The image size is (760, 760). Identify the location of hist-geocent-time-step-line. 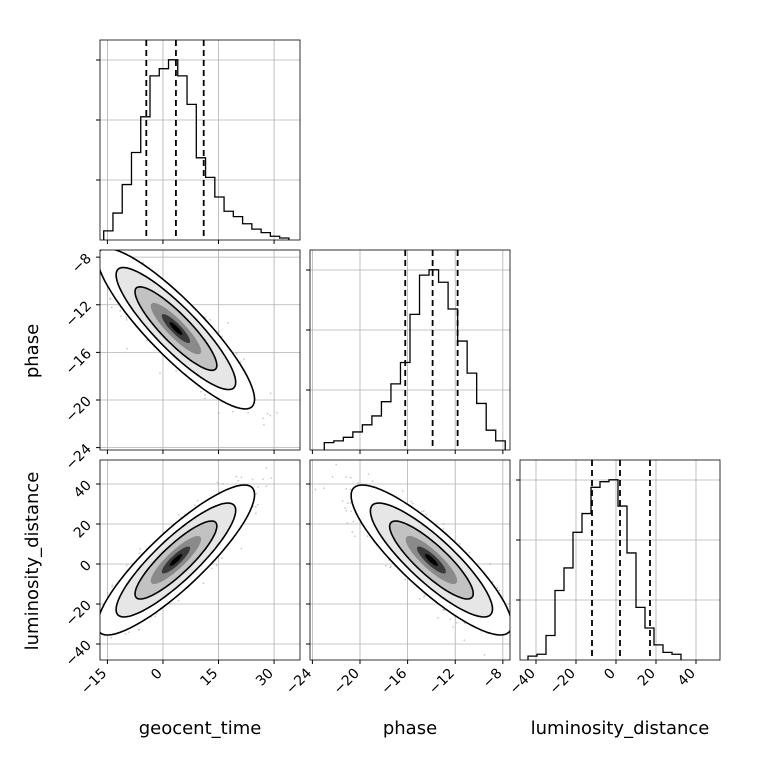
(196, 149).